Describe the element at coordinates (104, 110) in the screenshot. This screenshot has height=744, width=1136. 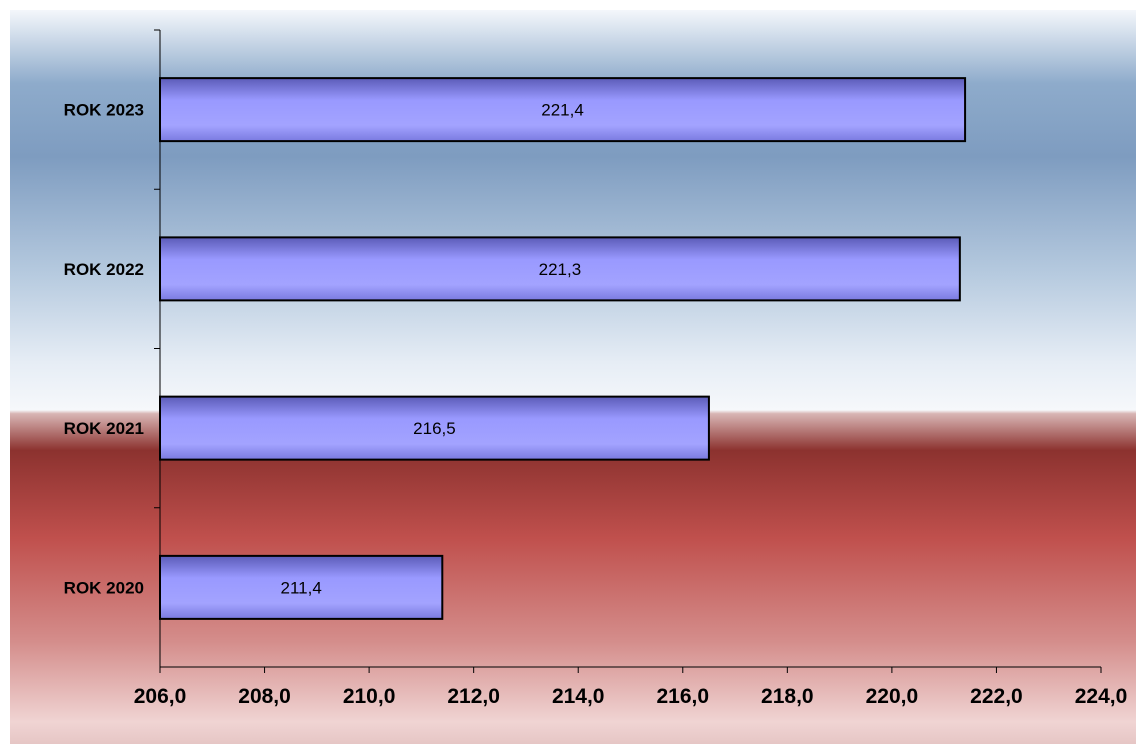
I see `category-label: ROK 2023` at that location.